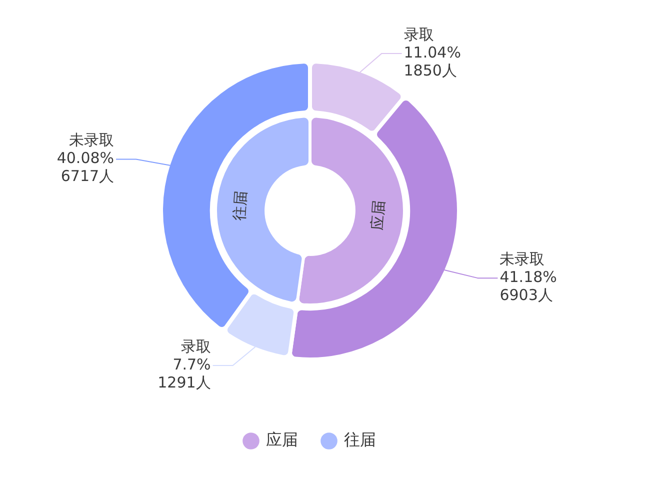 This screenshot has width=648, height=481. I want to click on legend-label: 往届, so click(360, 440).